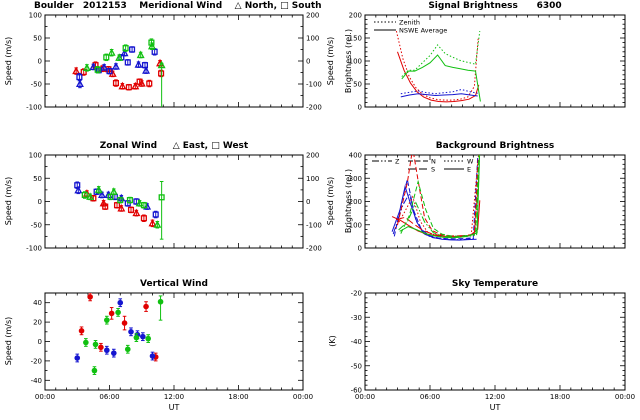 Image resolution: width=640 pixels, height=420 pixels. What do you see at coordinates (423, 30) in the screenshot?
I see `svg-text: NSWE Average` at bounding box center [423, 30].